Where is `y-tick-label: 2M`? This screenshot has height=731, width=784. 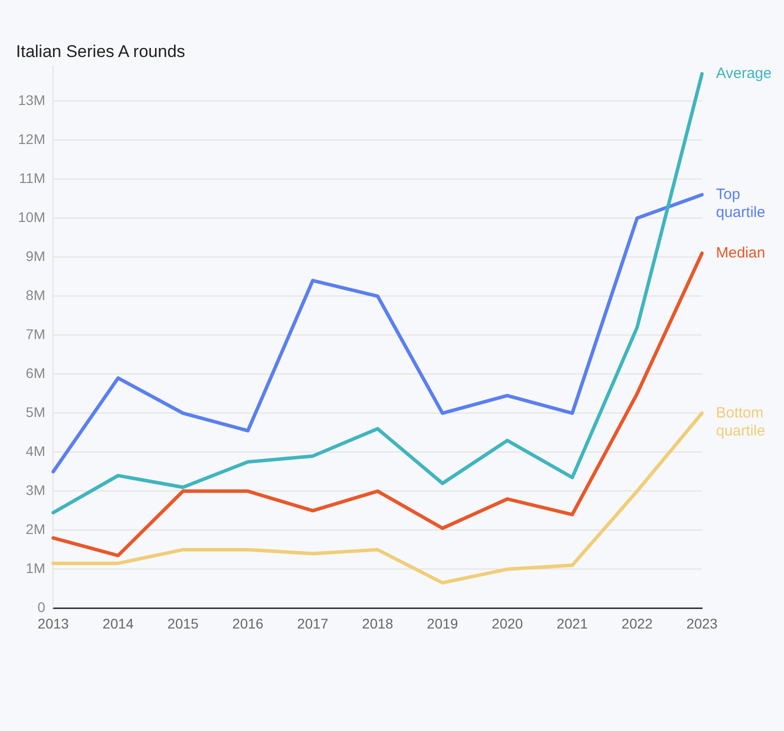
y-tick-label: 2M is located at coordinates (36, 529).